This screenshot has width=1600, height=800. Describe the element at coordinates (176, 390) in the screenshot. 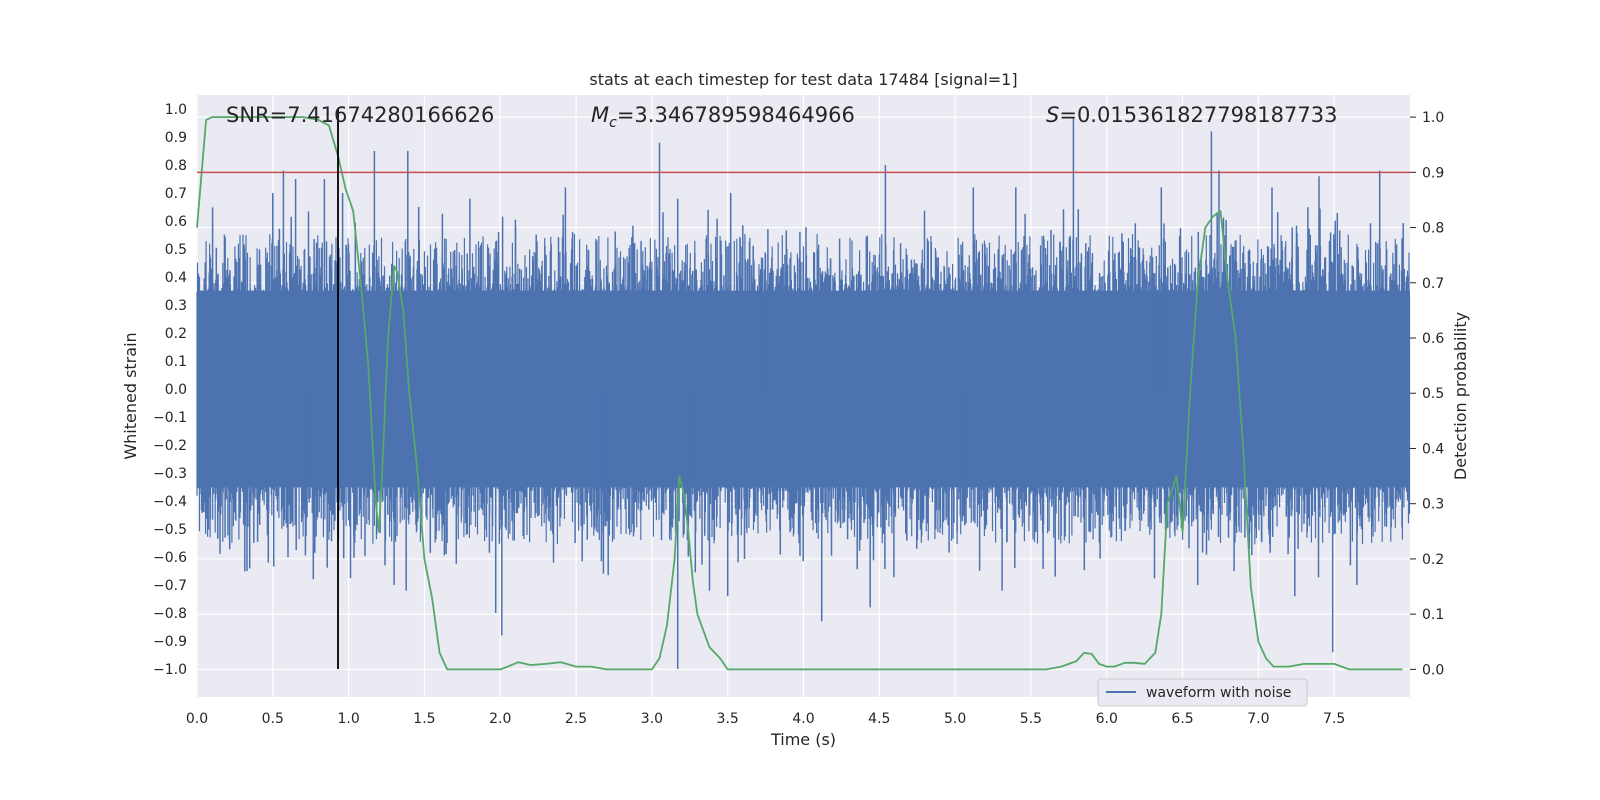

I see `y-tick-label: 0.0` at that location.